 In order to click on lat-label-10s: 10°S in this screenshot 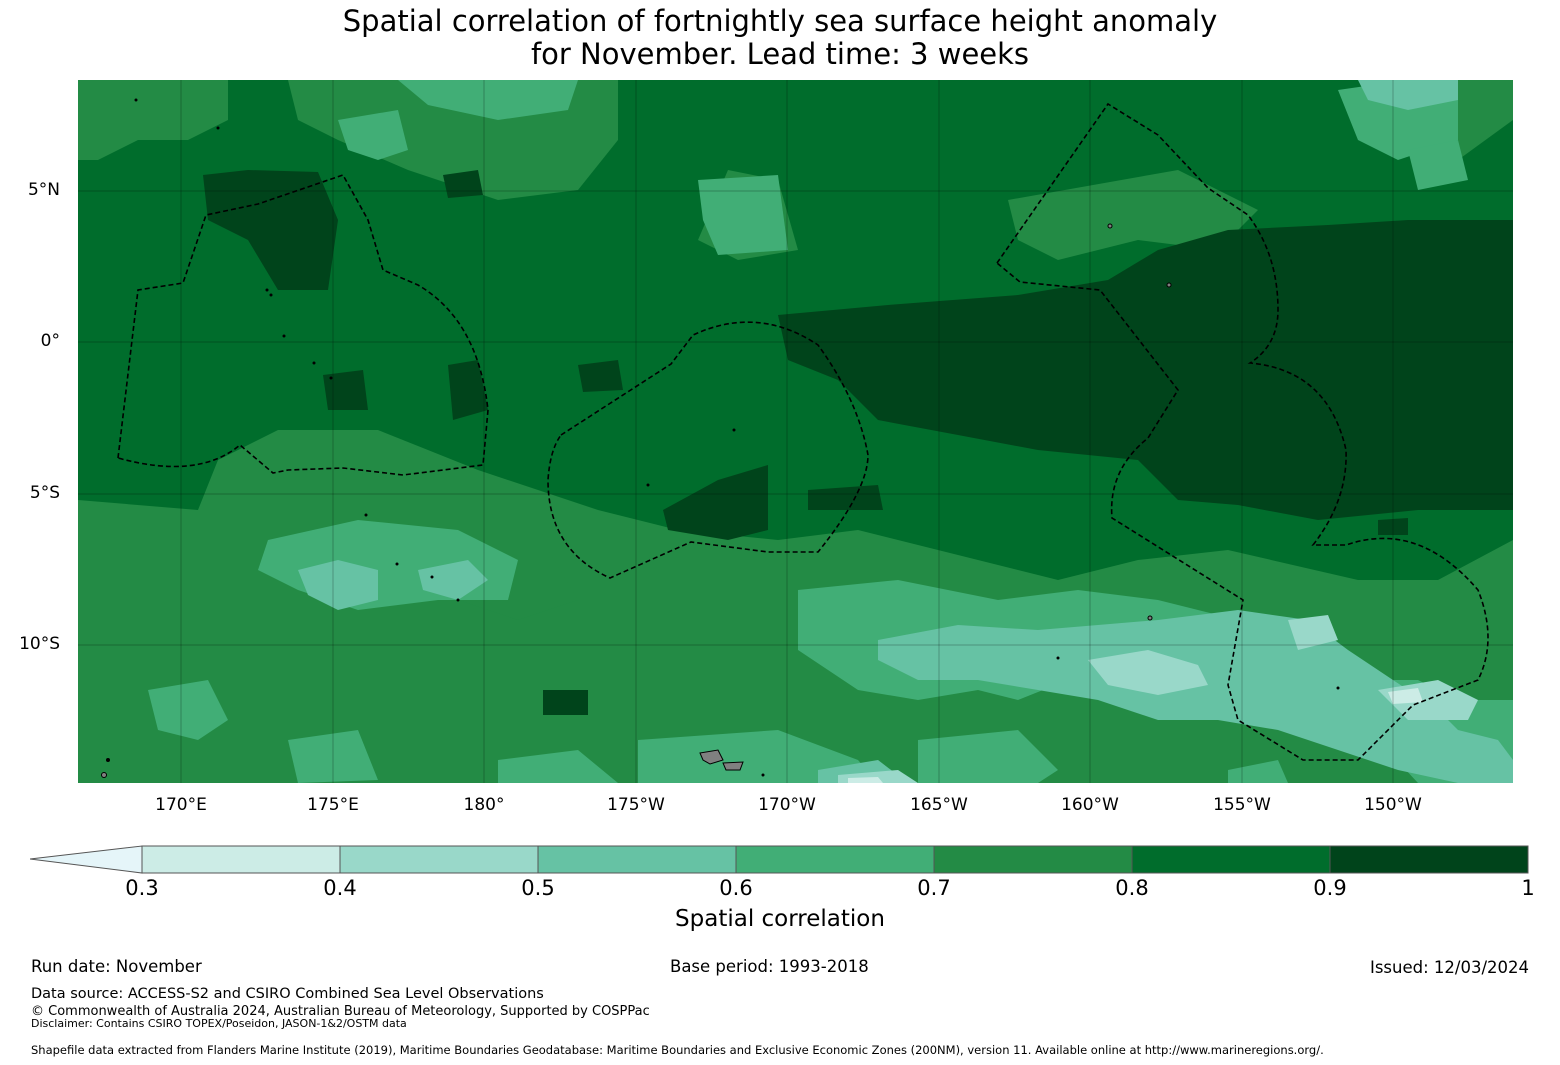, I will do `click(39, 644)`.